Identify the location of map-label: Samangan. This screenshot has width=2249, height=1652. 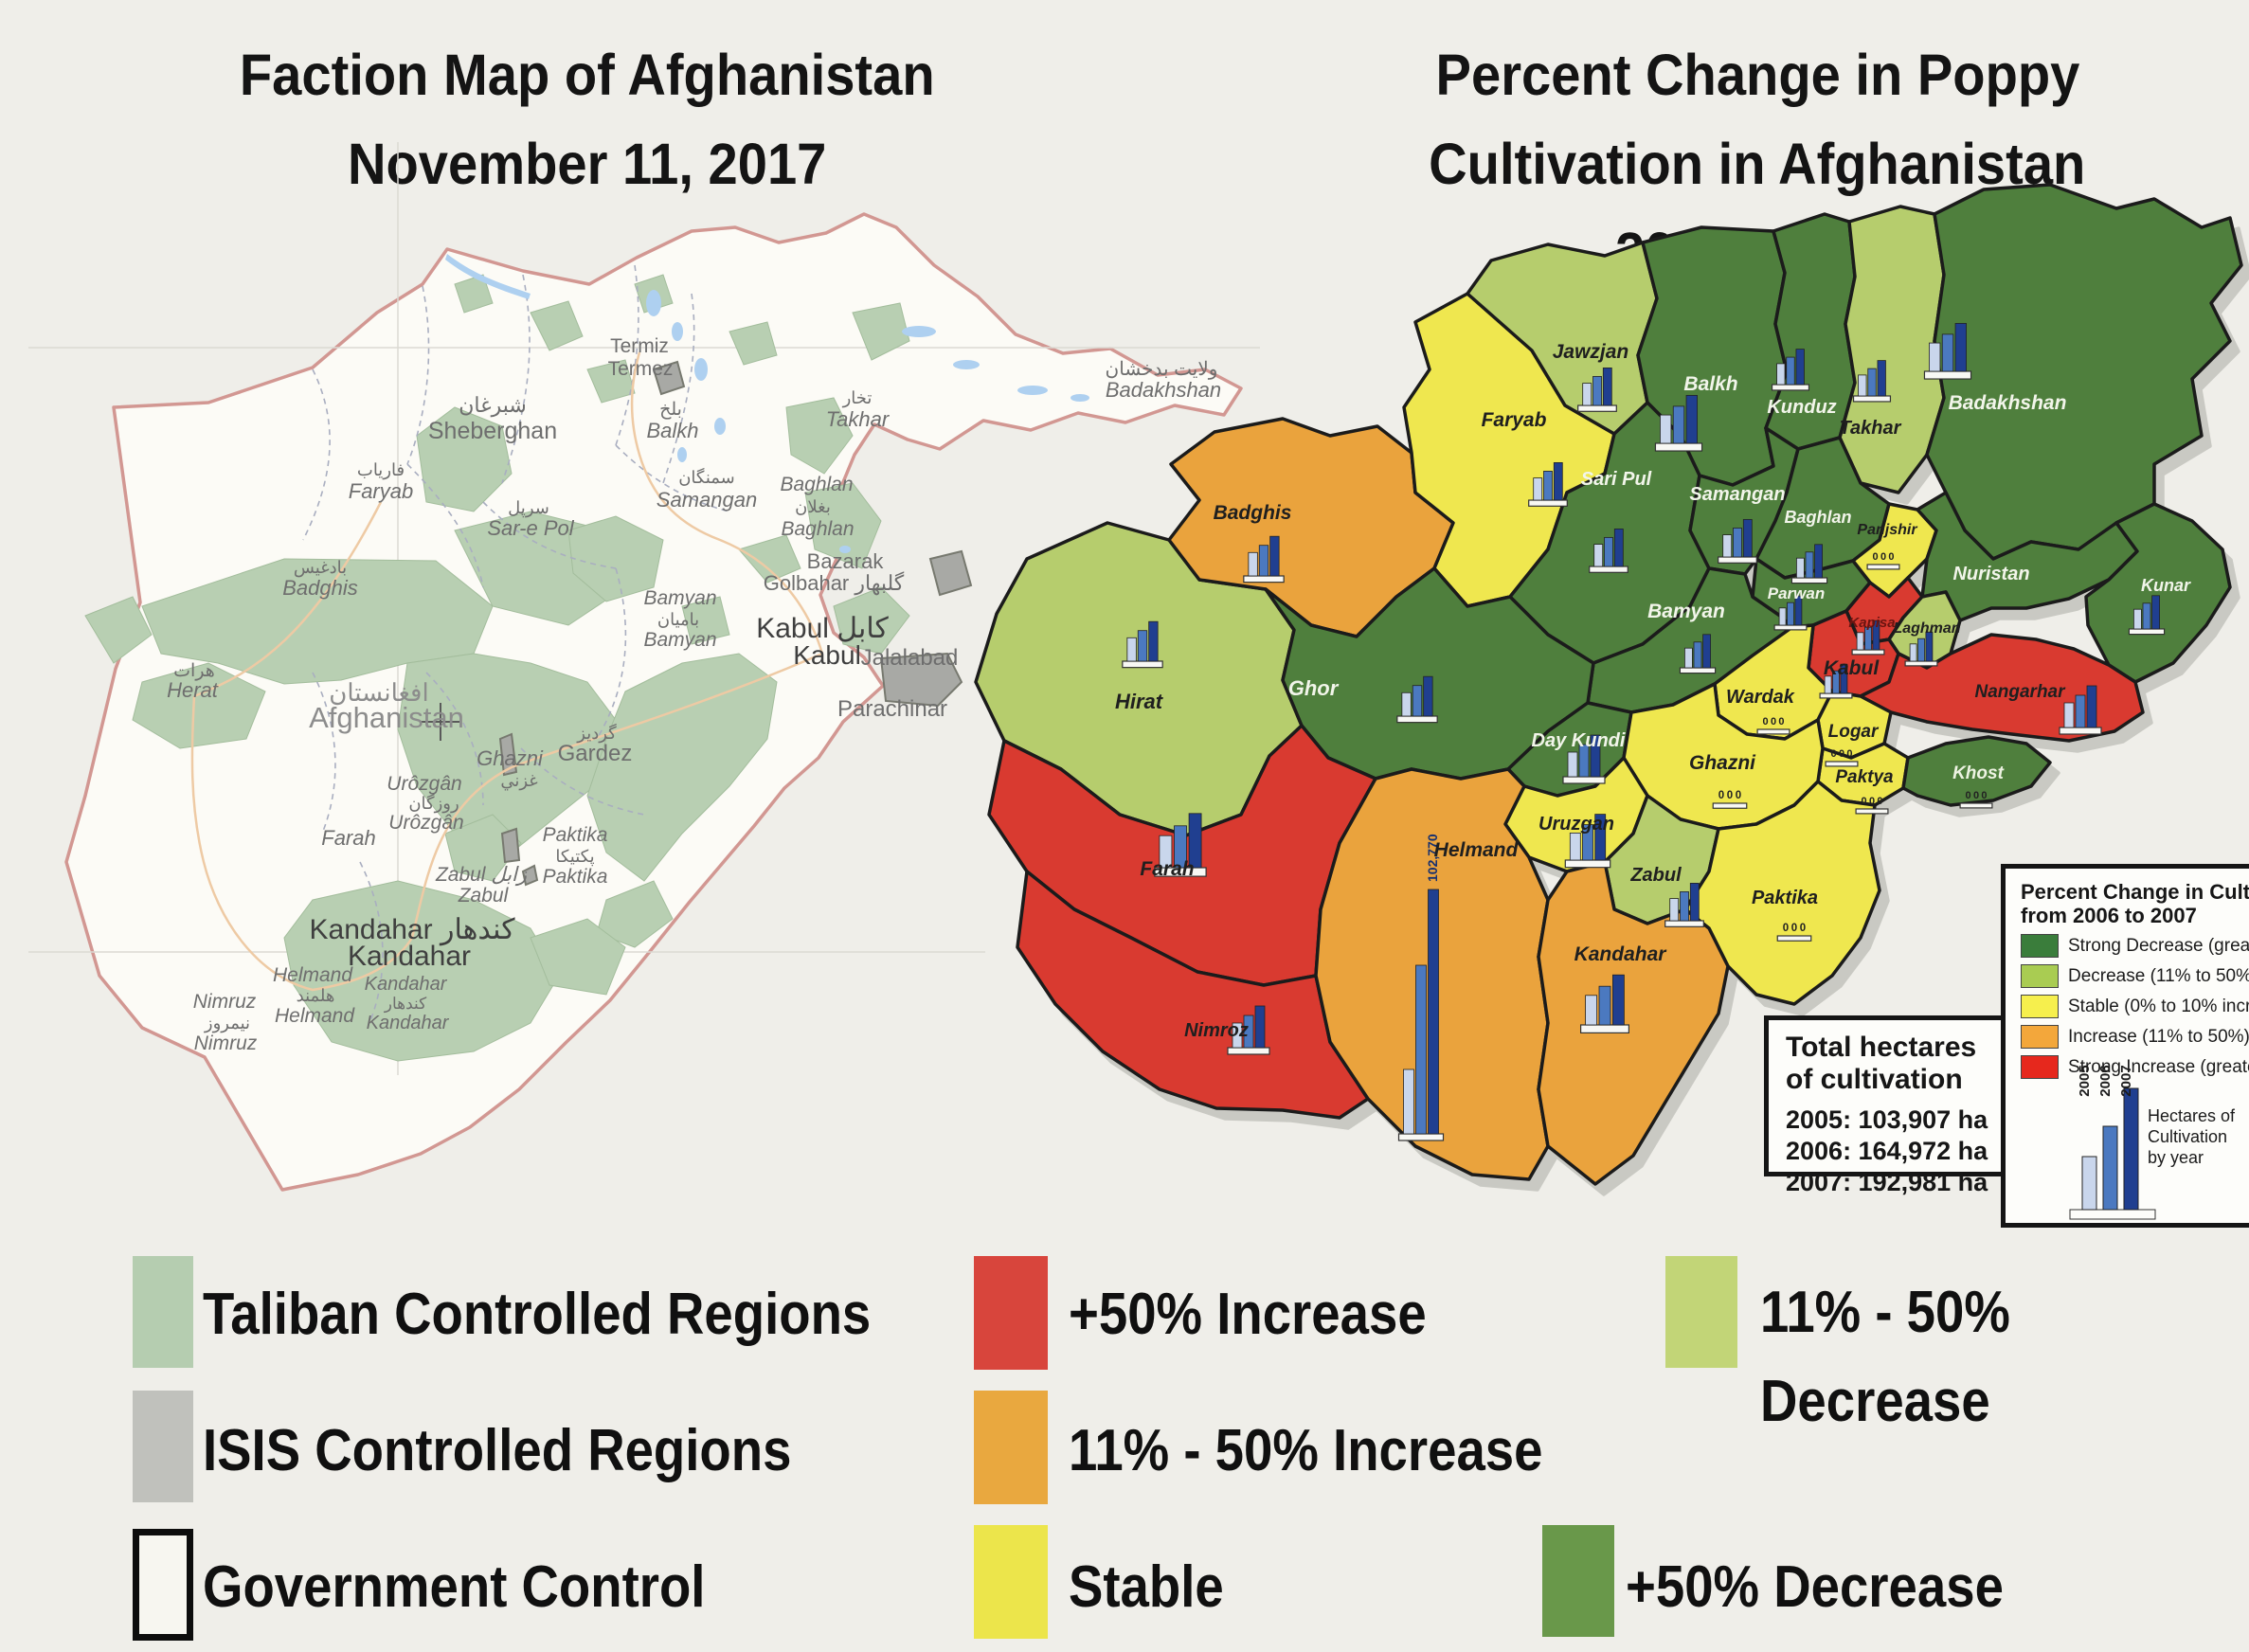
(707, 500).